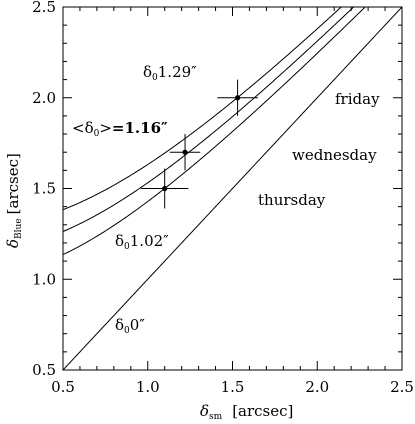 This screenshot has height=424, width=415. I want to click on y-axis-symbol: δ, so click(13, 243).